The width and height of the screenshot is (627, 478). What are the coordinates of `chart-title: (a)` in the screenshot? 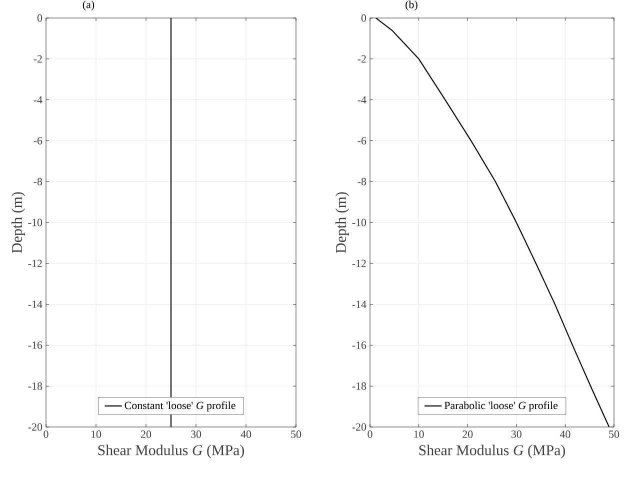 It's located at (88, 5).